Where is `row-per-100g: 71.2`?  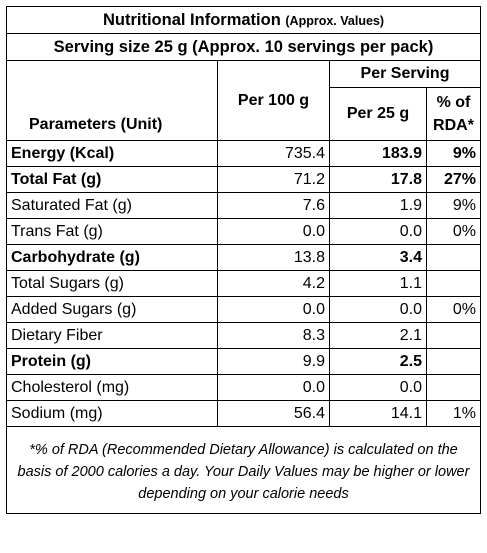
row-per-100g: 71.2 is located at coordinates (273, 179).